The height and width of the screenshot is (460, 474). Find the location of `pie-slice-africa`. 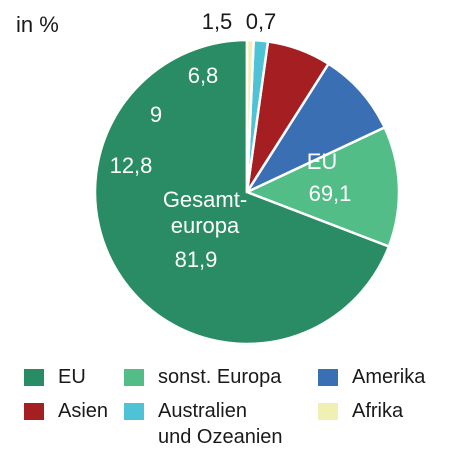

pie-slice-africa is located at coordinates (250, 116).